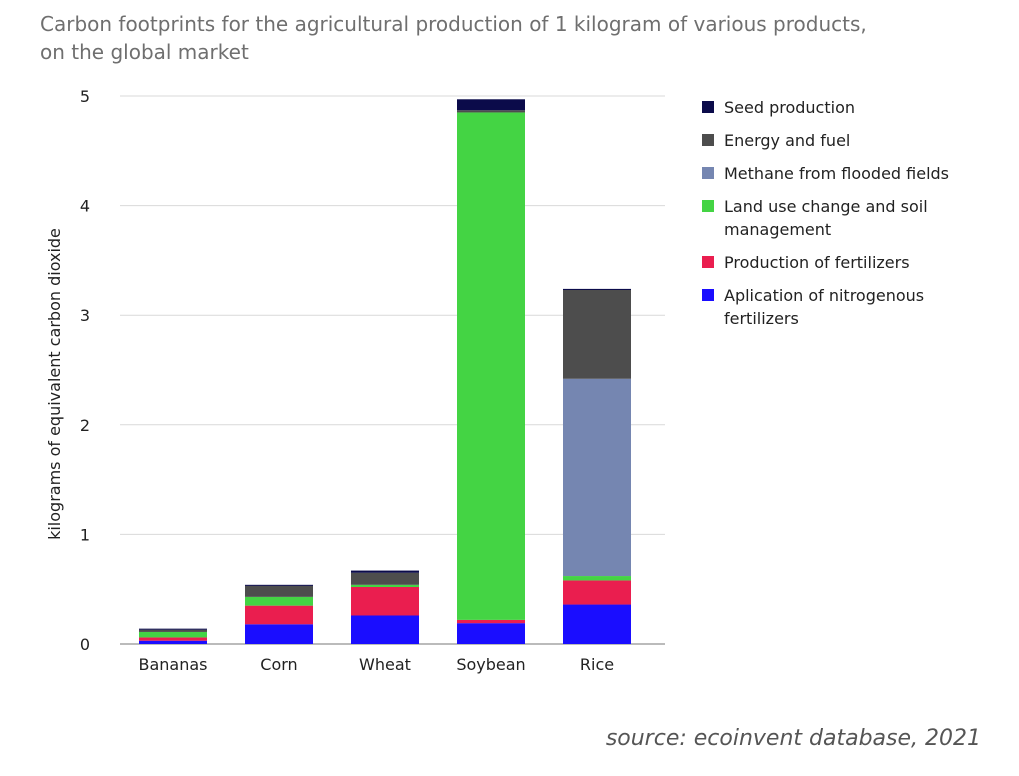  What do you see at coordinates (144, 52) in the screenshot?
I see `chart-title-line-2: on the global market` at bounding box center [144, 52].